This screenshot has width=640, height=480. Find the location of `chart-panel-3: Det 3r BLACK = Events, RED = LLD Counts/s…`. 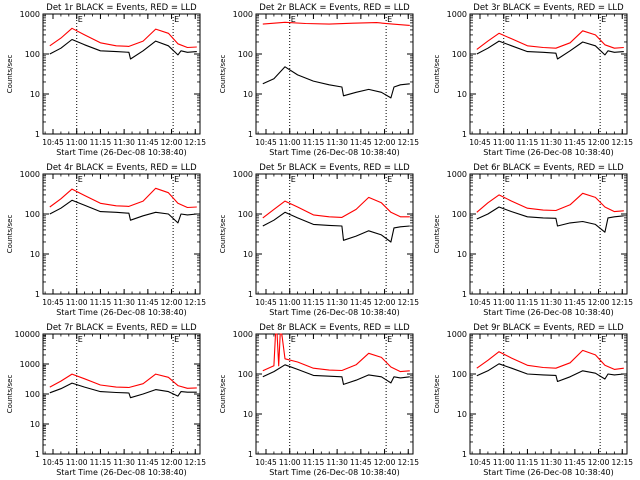

chart-panel-3: Det 3r BLACK = Events, RED = LLD Counts/s… is located at coordinates (533, 80).